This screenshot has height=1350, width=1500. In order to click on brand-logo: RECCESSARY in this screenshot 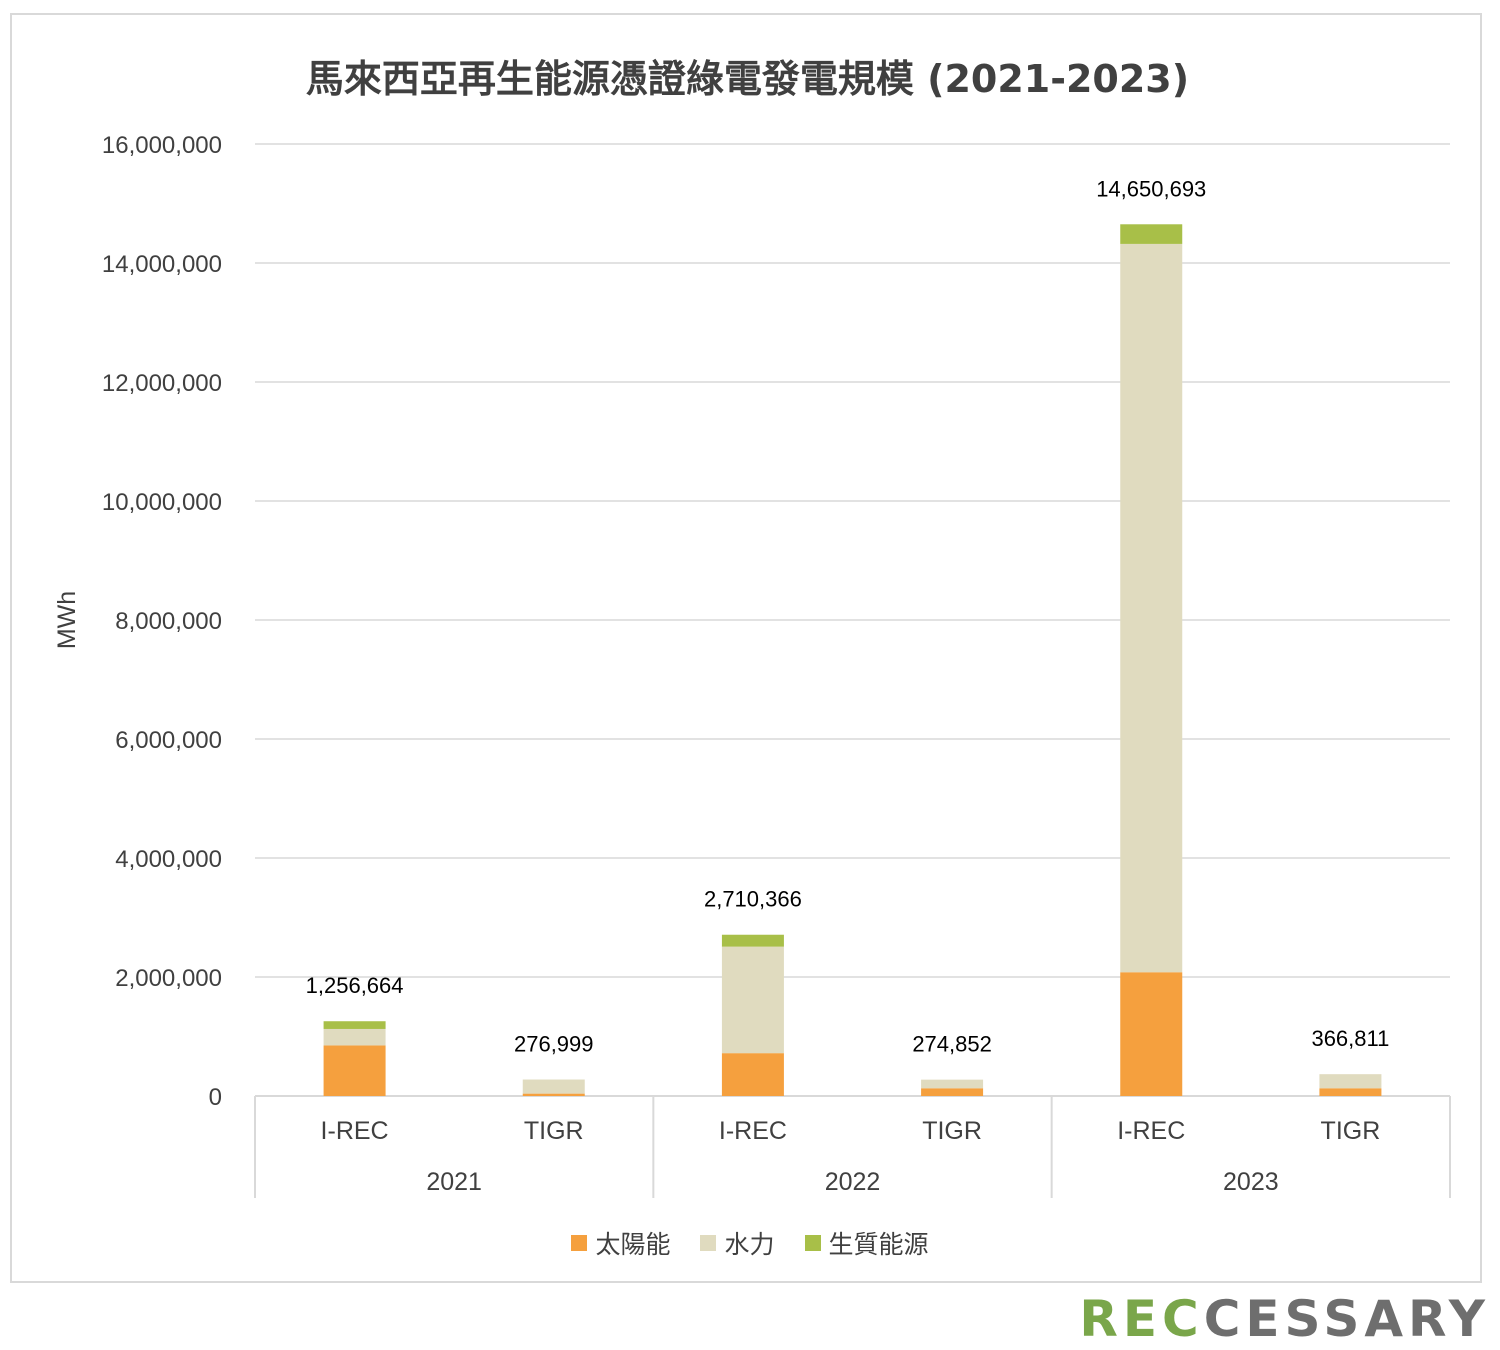, I will do `click(1284, 1319)`.